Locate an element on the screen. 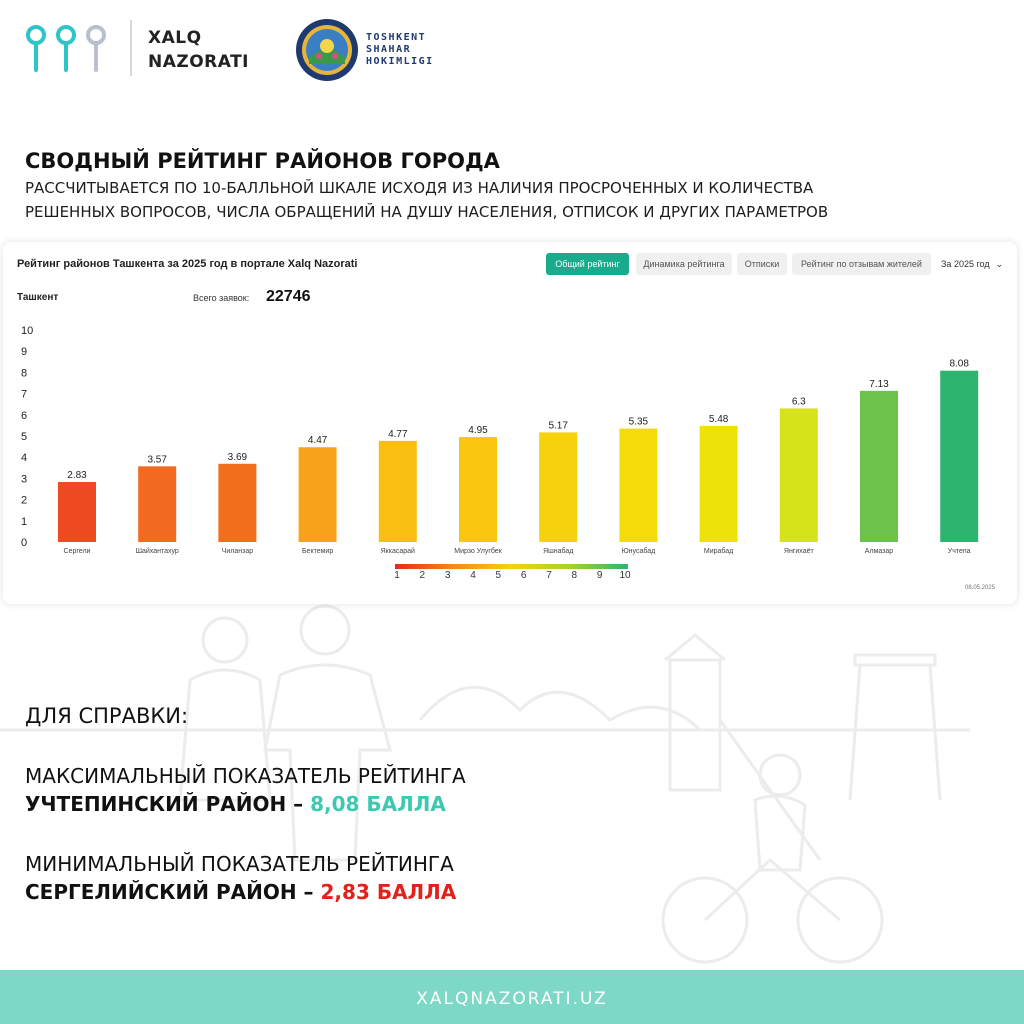 This screenshot has width=1024, height=1024. bar-value-label: 7.13 is located at coordinates (879, 384).